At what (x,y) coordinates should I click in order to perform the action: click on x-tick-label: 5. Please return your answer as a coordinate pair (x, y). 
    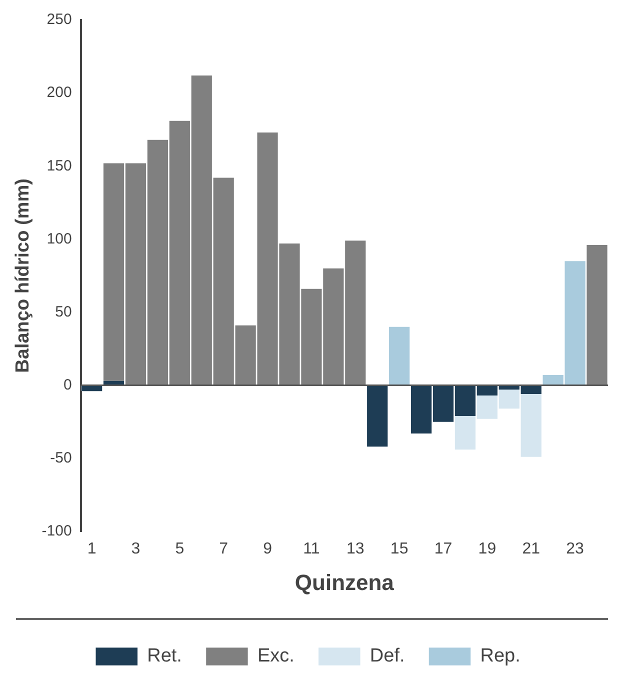
    Looking at the image, I should click on (179, 549).